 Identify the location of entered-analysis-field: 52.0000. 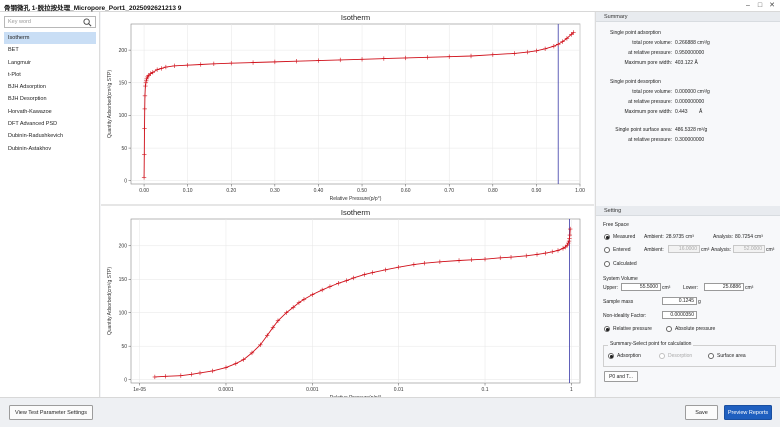
(749, 249).